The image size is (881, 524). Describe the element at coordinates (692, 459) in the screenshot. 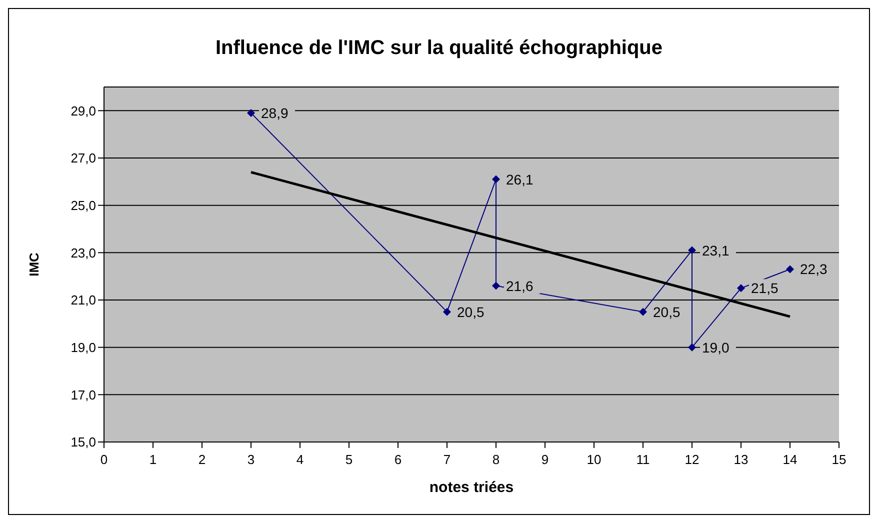

I see `x-tick-label: 12` at that location.